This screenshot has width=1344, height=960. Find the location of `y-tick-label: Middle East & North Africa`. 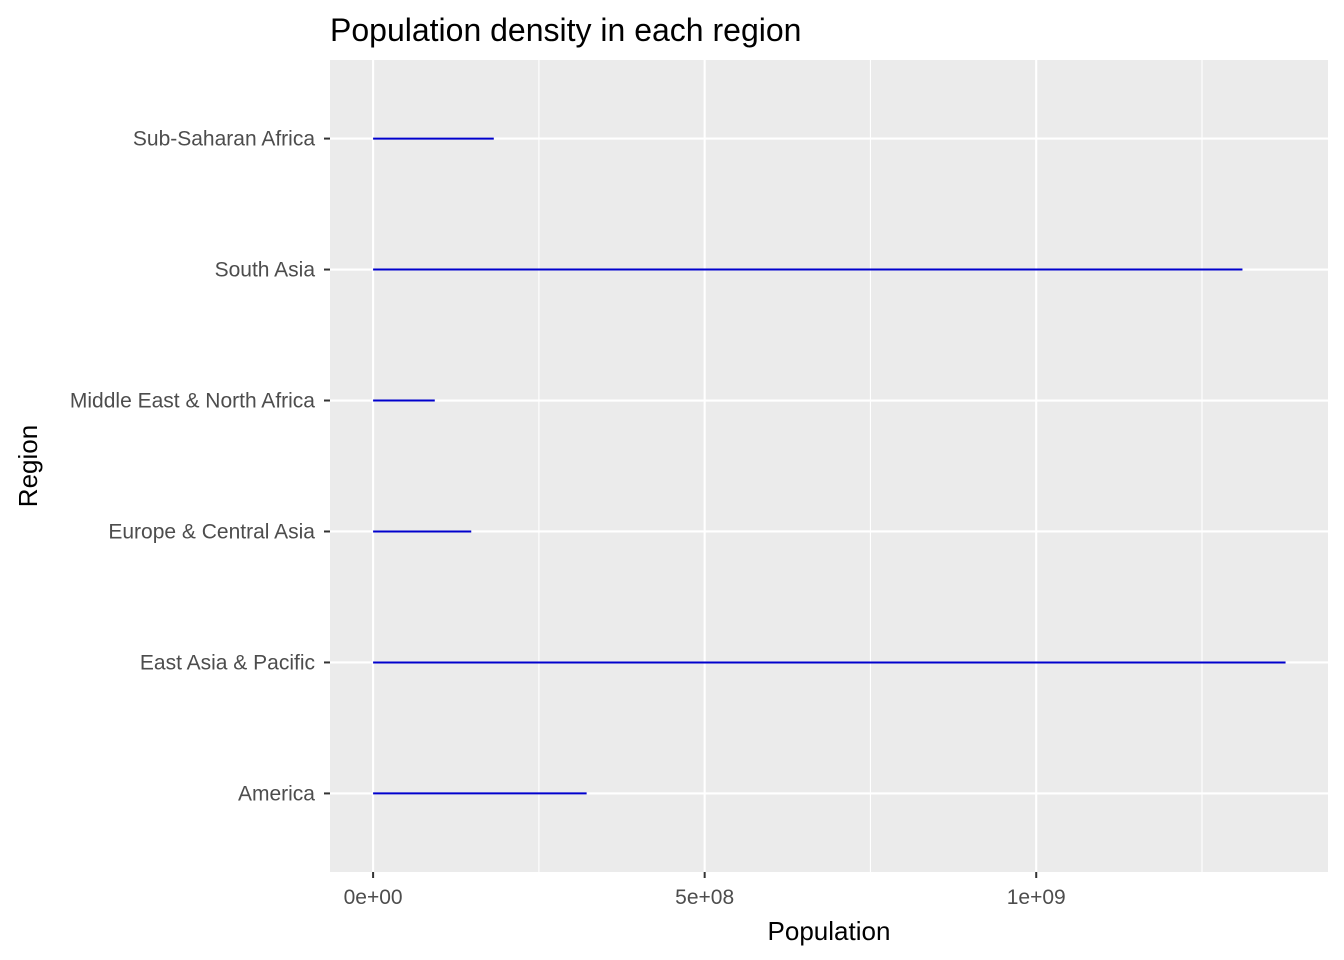

y-tick-label: Middle East & North Africa is located at coordinates (192, 401).